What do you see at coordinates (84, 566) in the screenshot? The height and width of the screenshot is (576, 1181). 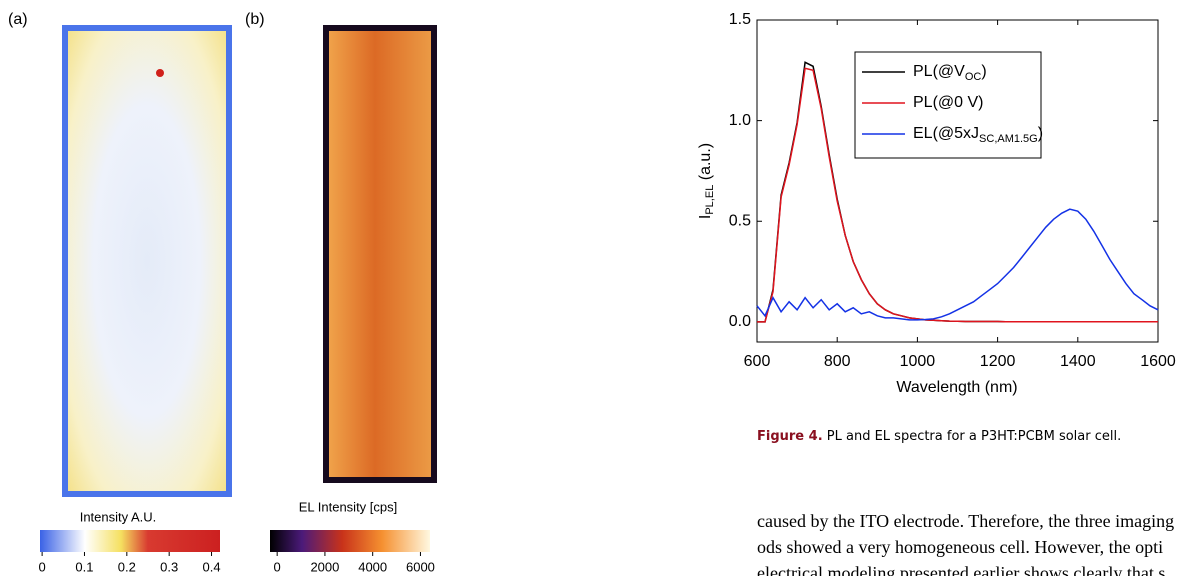 I see `colorbar-tick-label: 0.1` at bounding box center [84, 566].